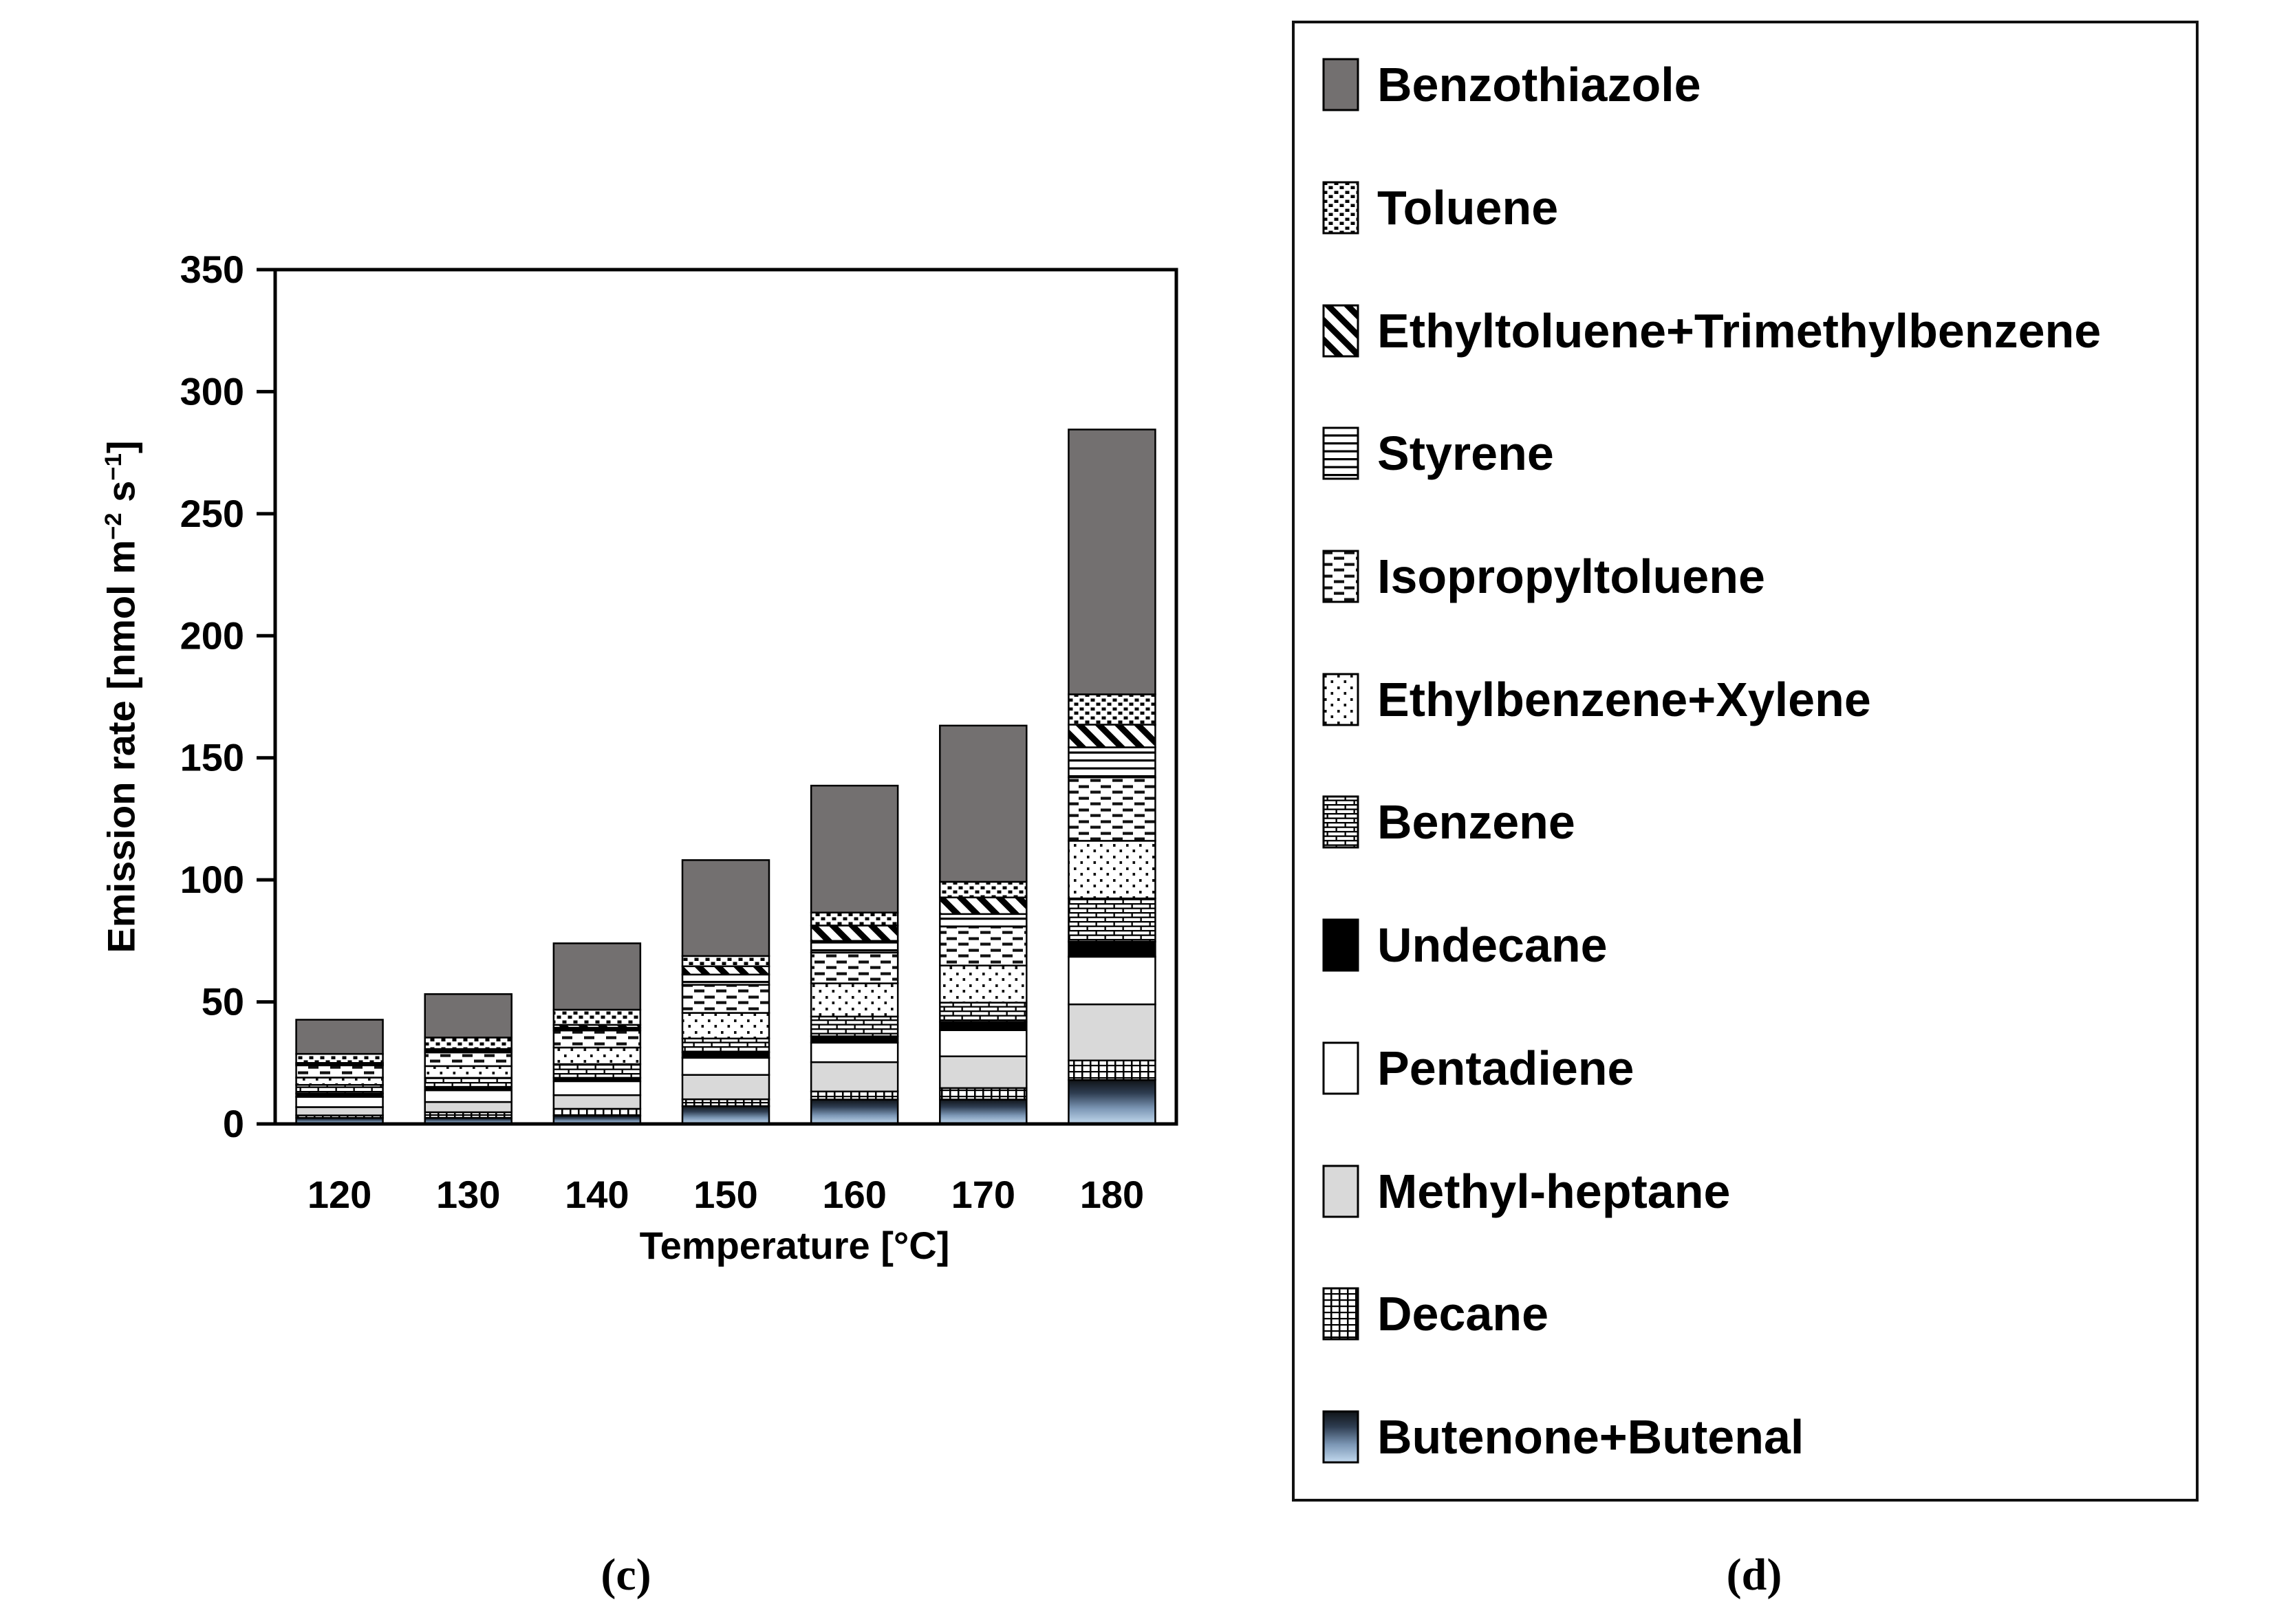  Describe the element at coordinates (1745, 945) in the screenshot. I see `legend-item: Undecane` at that location.